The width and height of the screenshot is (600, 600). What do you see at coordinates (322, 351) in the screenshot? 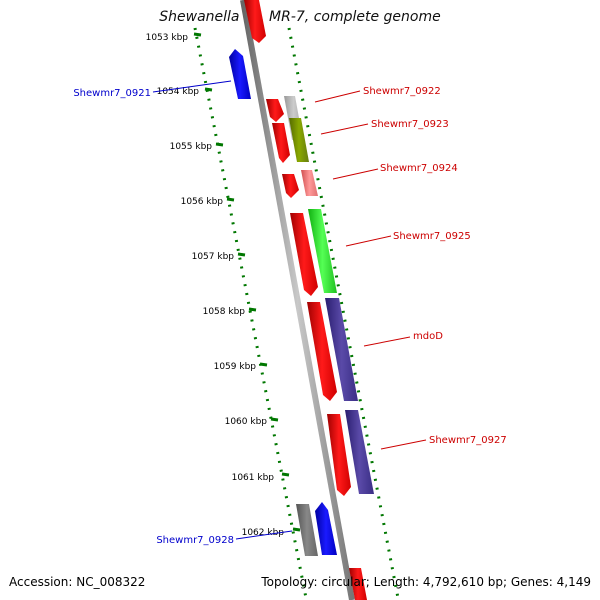
I see `gene-red-mdod` at bounding box center [322, 351].